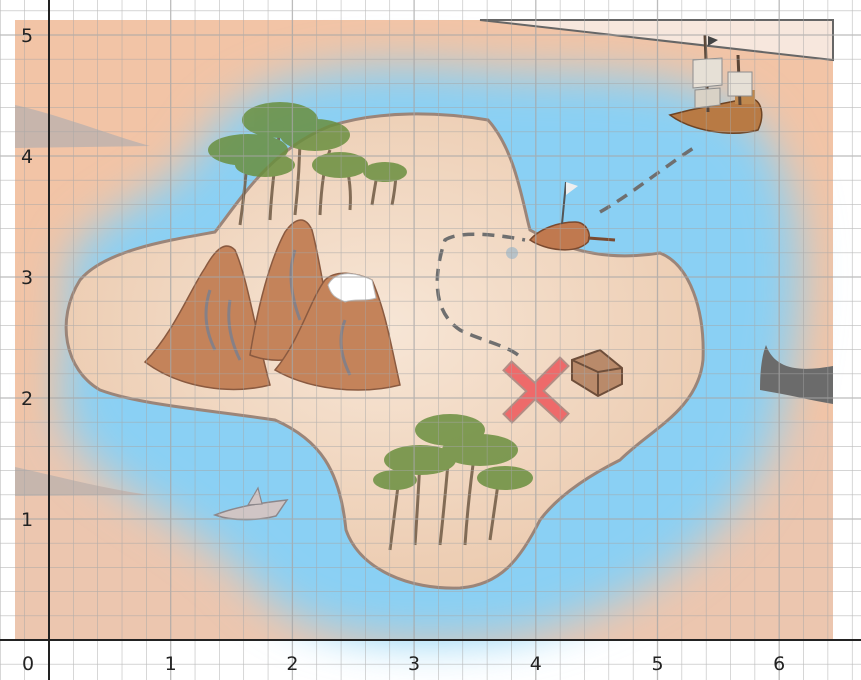 The height and width of the screenshot is (680, 861). Describe the element at coordinates (657, 664) in the screenshot. I see `x-tick-label: 5` at that location.